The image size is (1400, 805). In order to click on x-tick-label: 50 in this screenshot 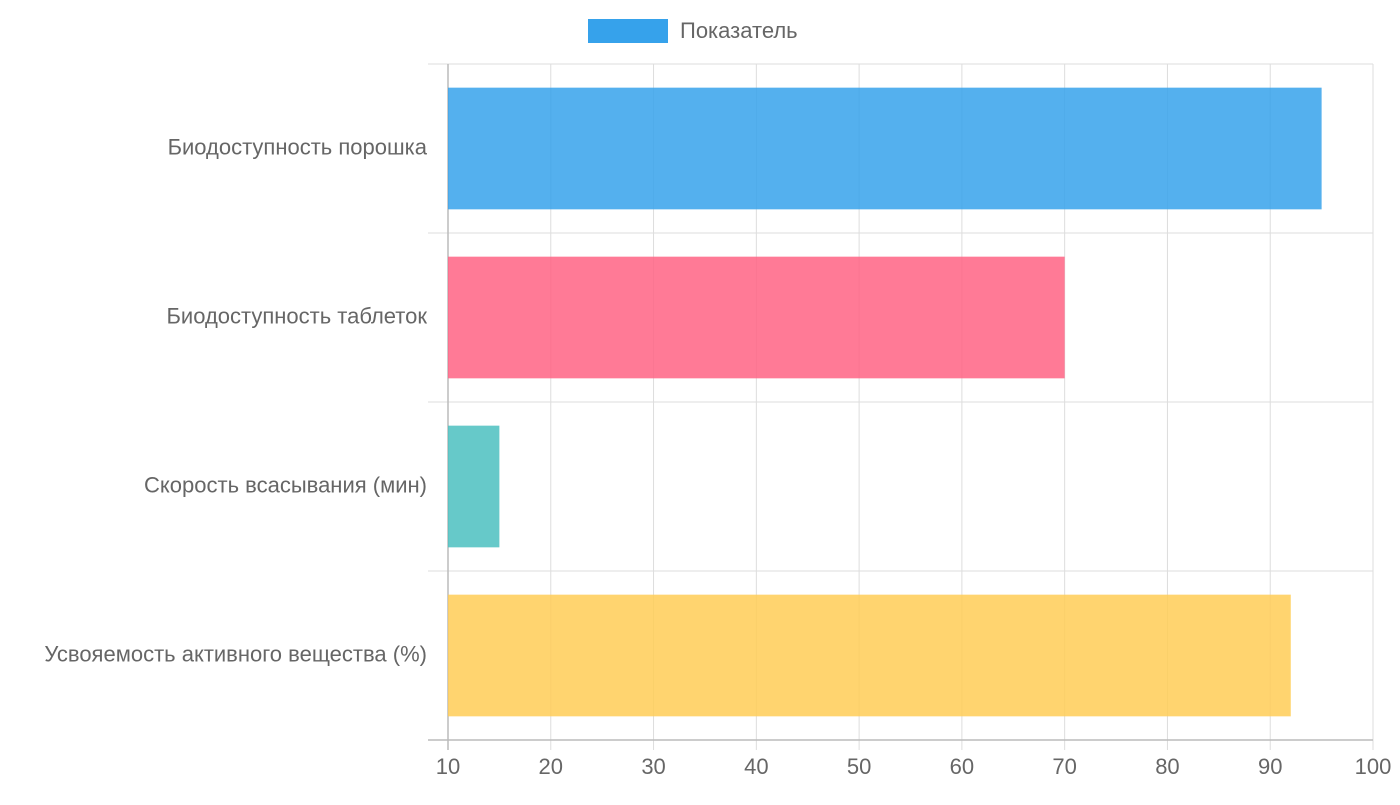, I will do `click(859, 766)`.